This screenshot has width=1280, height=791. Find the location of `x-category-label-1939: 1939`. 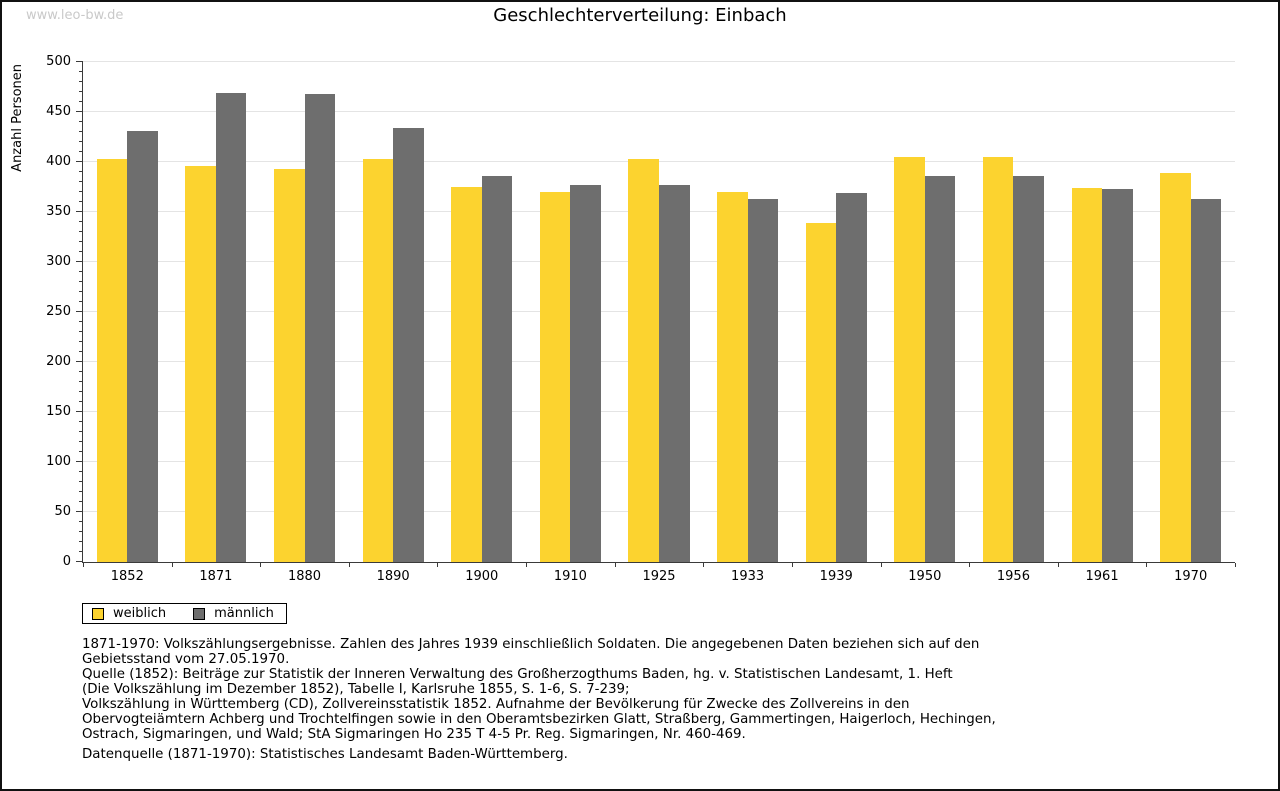

x-category-label-1939: 1939 is located at coordinates (836, 576).